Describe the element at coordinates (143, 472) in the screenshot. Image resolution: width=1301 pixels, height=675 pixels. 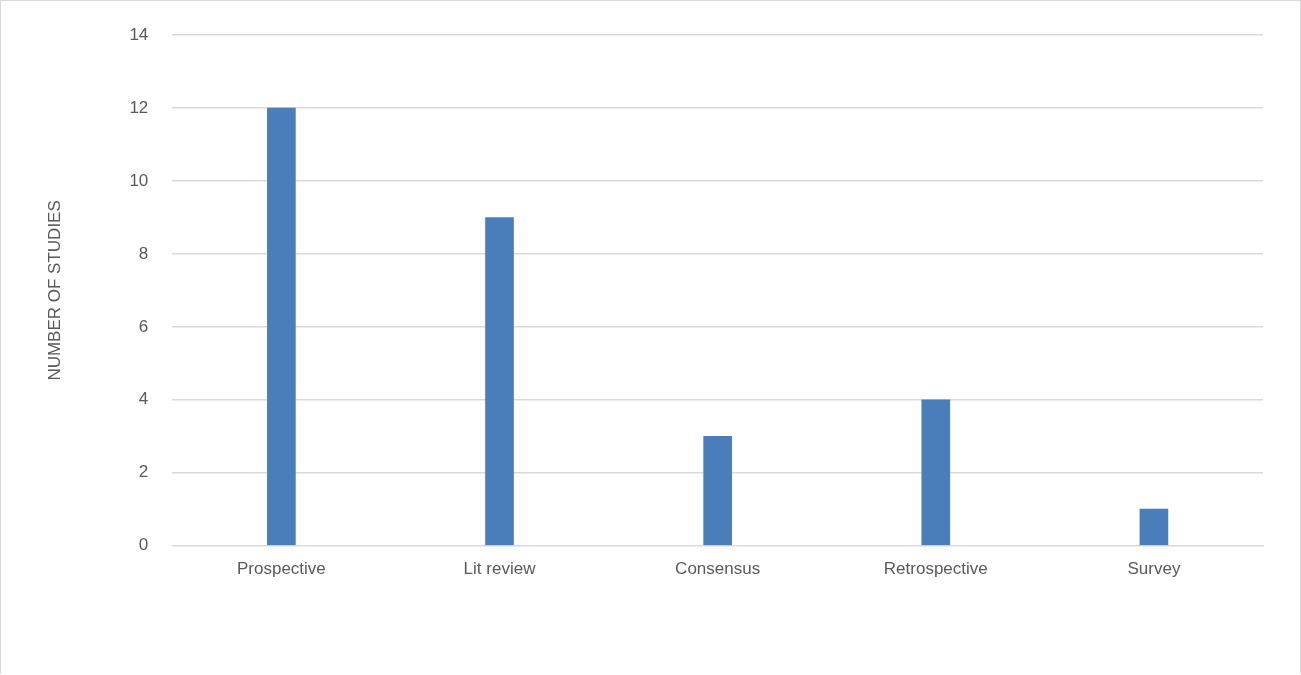
I see `y-tick-label: 2` at that location.